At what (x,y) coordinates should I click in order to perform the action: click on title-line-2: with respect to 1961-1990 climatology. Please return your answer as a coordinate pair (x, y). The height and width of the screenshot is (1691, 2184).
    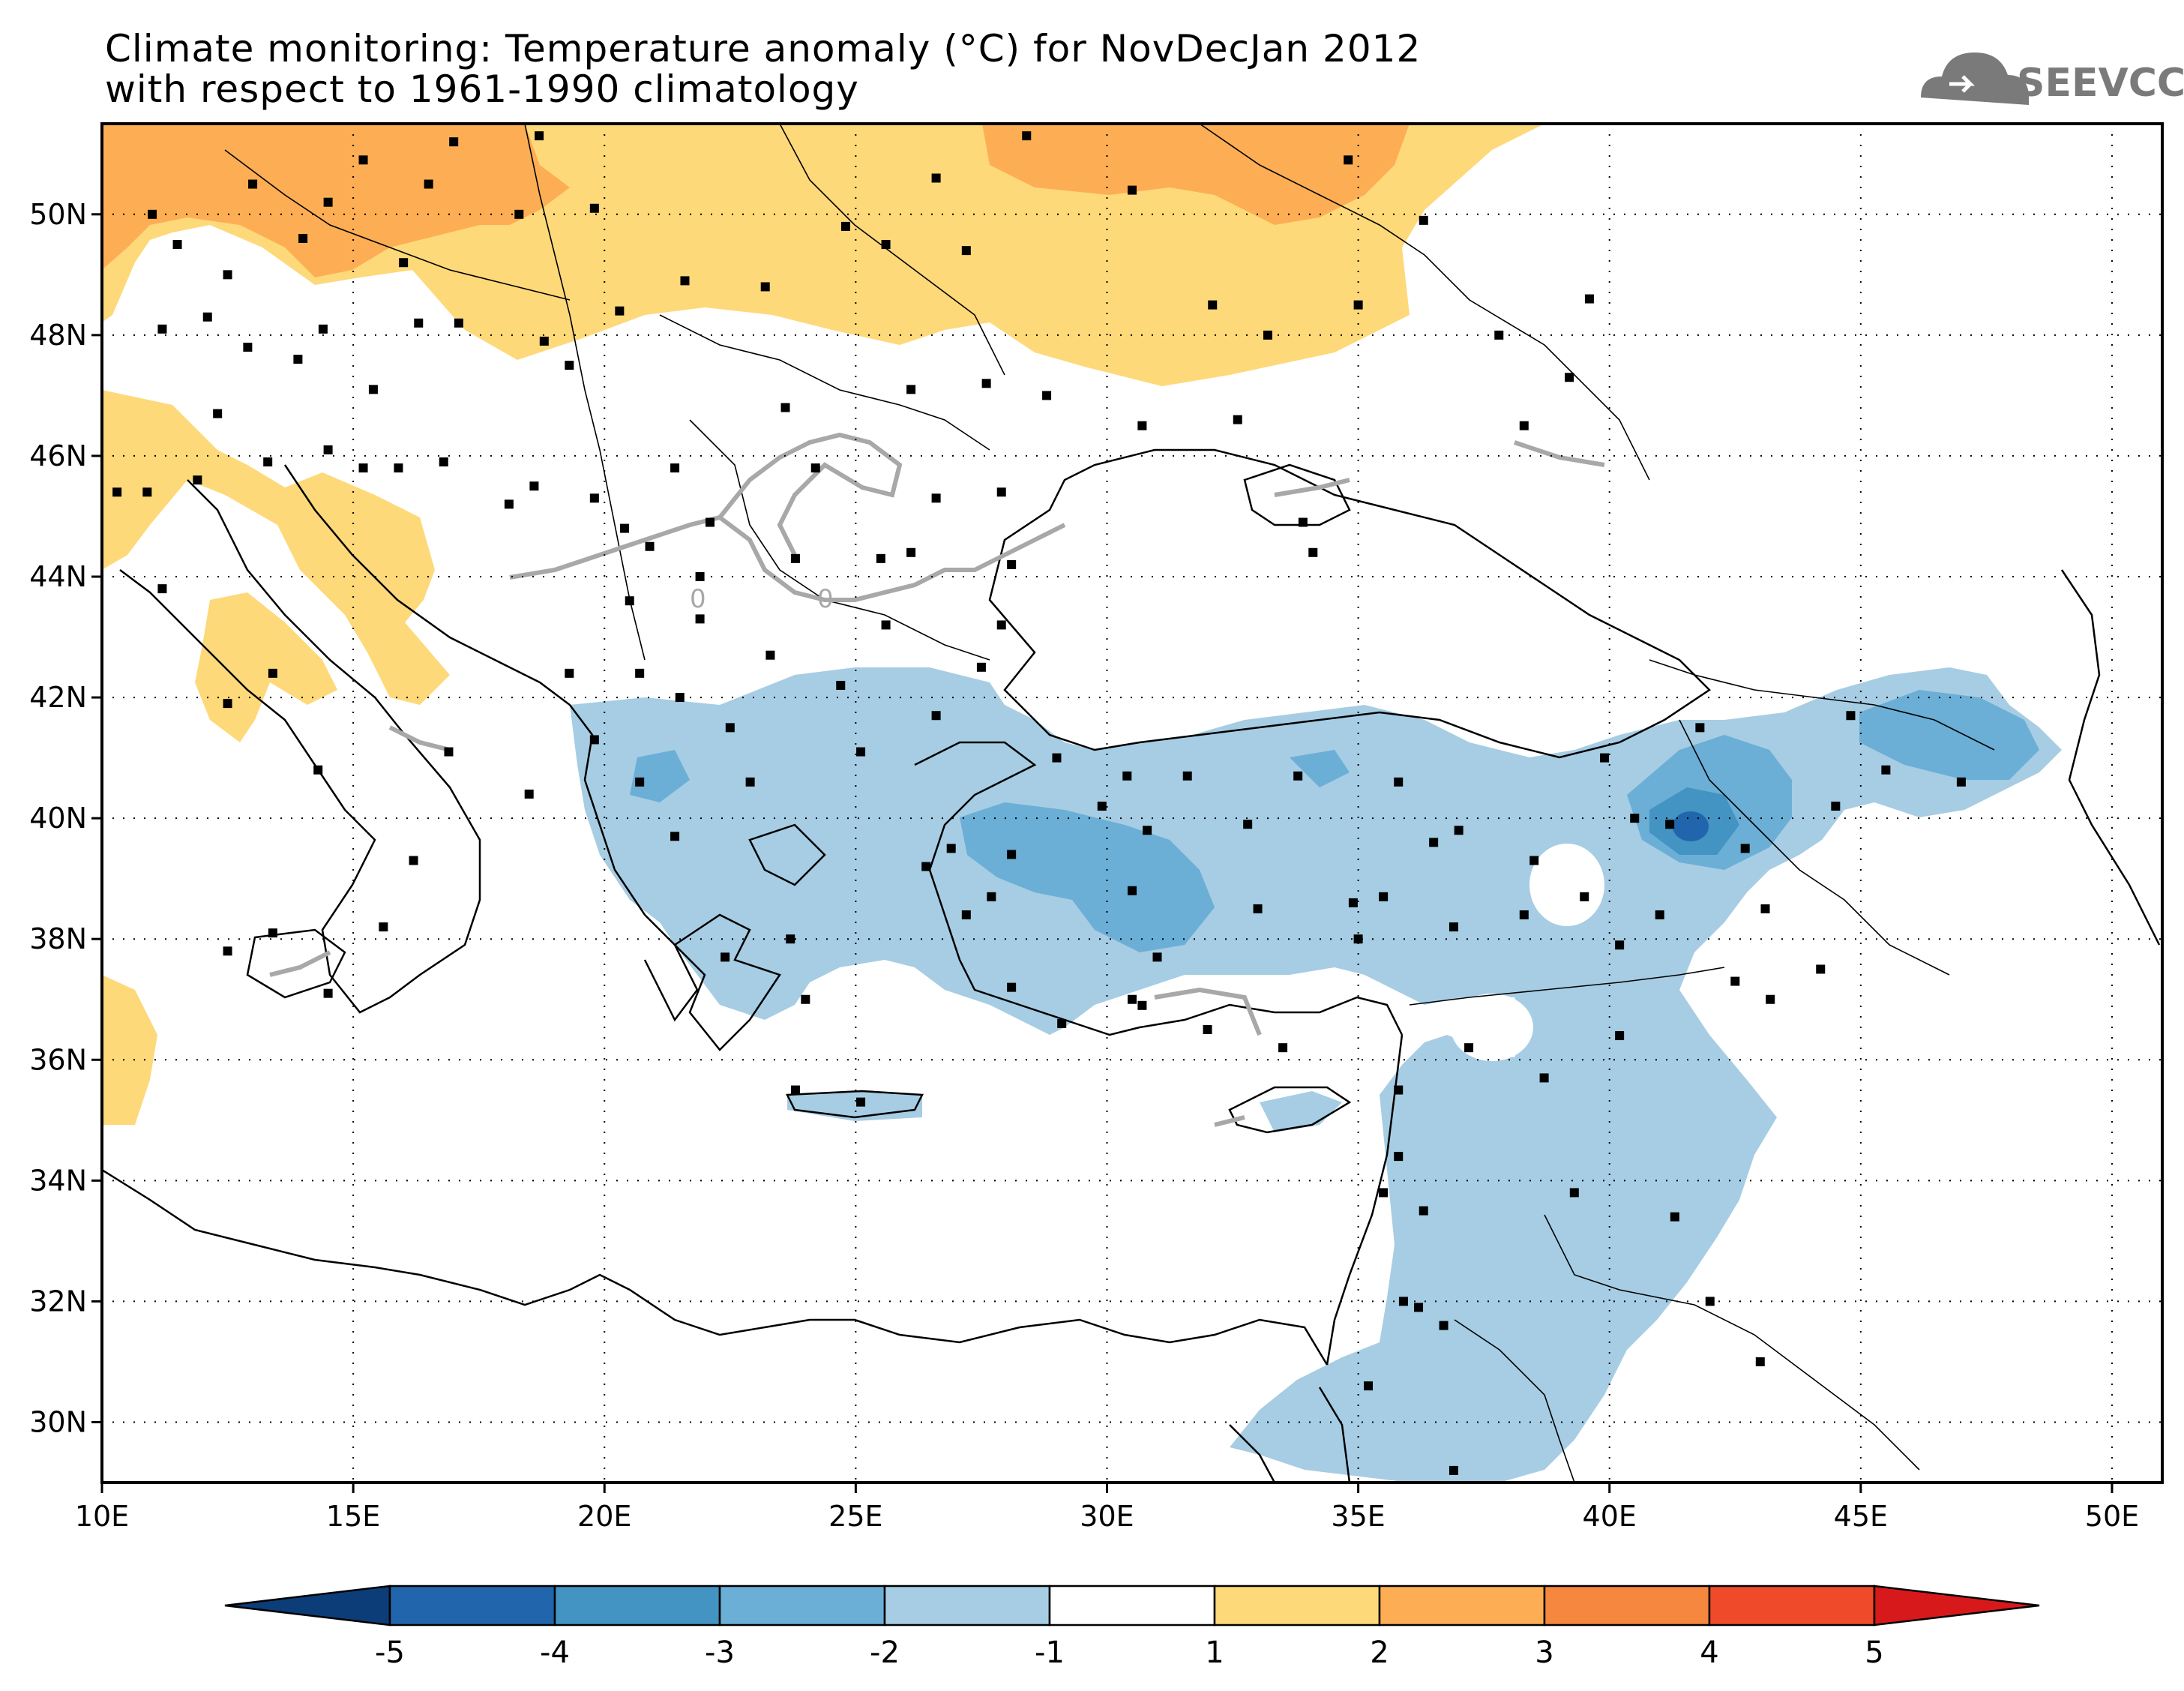
    Looking at the image, I should click on (482, 89).